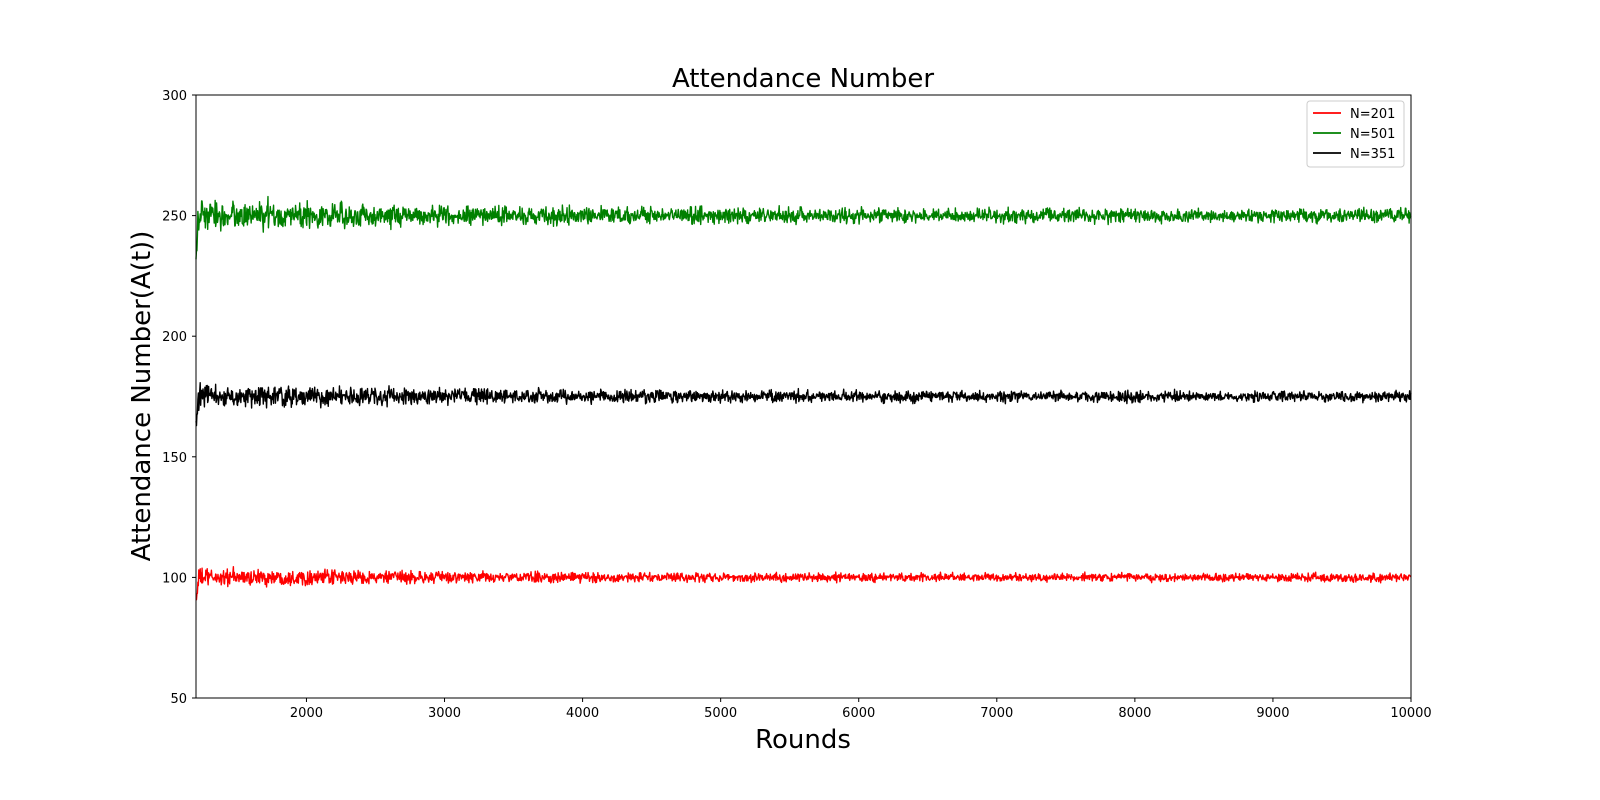 The height and width of the screenshot is (800, 1600). Describe the element at coordinates (174, 217) in the screenshot. I see `y-tick-label: 250` at that location.